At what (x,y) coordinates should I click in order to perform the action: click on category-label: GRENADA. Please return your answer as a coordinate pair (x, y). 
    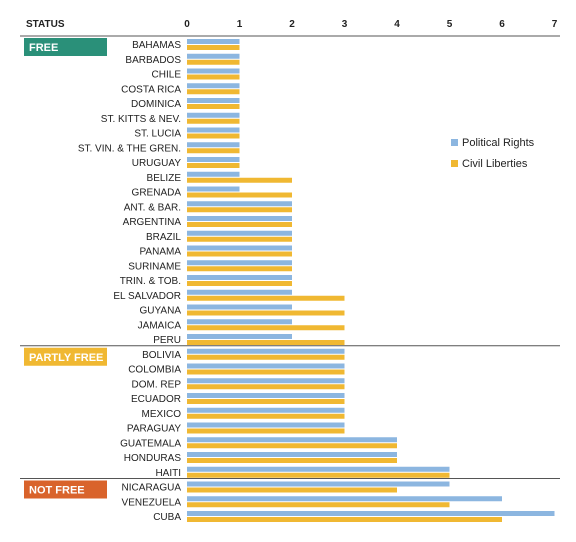
    Looking at the image, I should click on (157, 193).